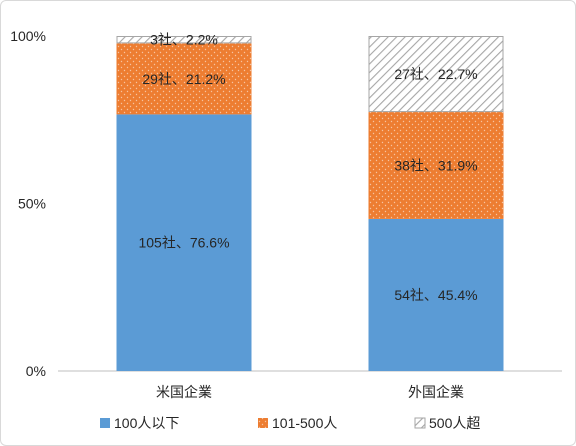  What do you see at coordinates (436, 392) in the screenshot?
I see `category-label: 外国企業` at bounding box center [436, 392].